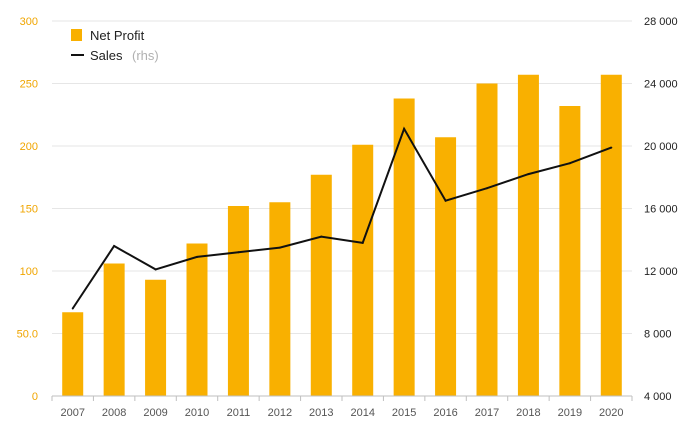  I want to click on point-sales-2020, so click(611, 147).